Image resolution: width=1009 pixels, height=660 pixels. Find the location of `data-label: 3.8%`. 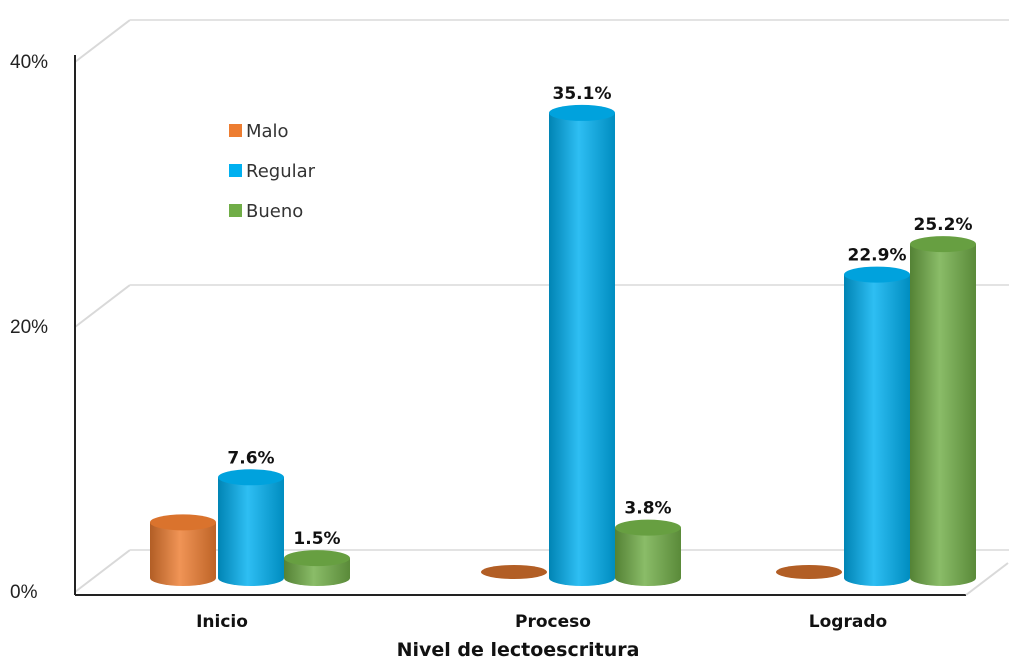

data-label: 3.8% is located at coordinates (647, 509).